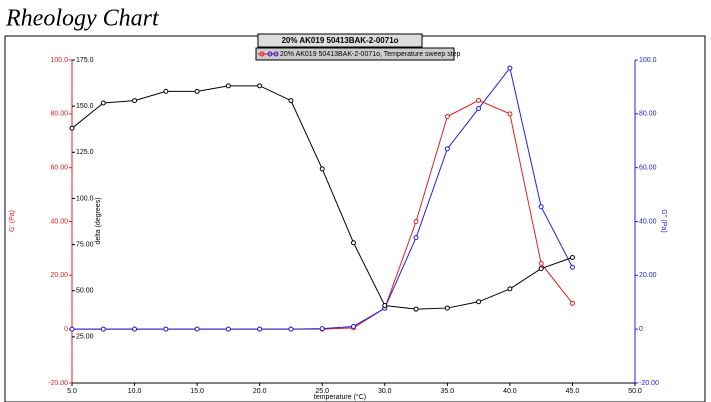  What do you see at coordinates (510, 391) in the screenshot?
I see `x-tick-label: 40.0` at bounding box center [510, 391].